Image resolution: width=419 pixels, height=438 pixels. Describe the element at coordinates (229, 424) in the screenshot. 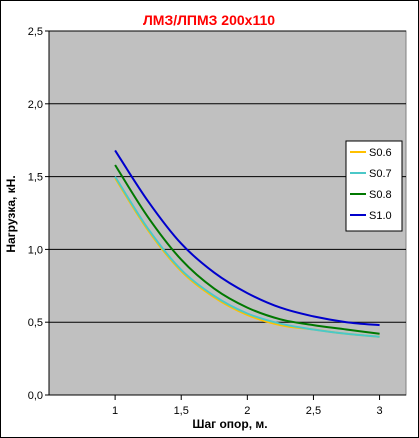

I see `x-axis-label: Шаг опор, м.` at that location.